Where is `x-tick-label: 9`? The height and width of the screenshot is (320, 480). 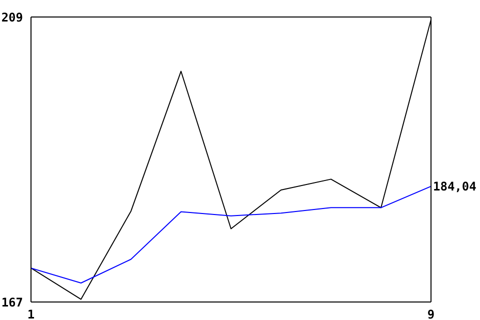 x-tick-label: 9 is located at coordinates (431, 314).